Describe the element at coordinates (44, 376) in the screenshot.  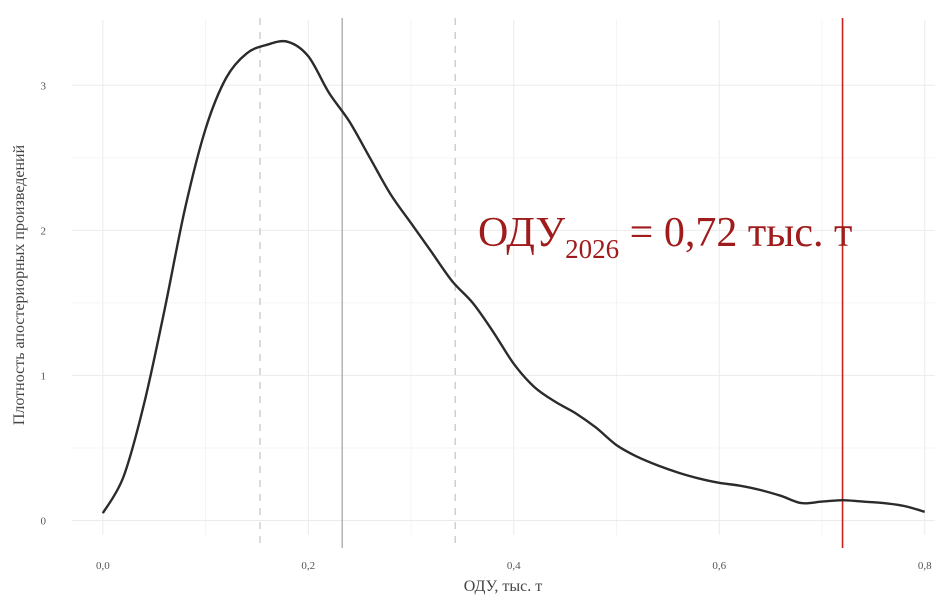
I see `y-tick-label: 1` at that location.